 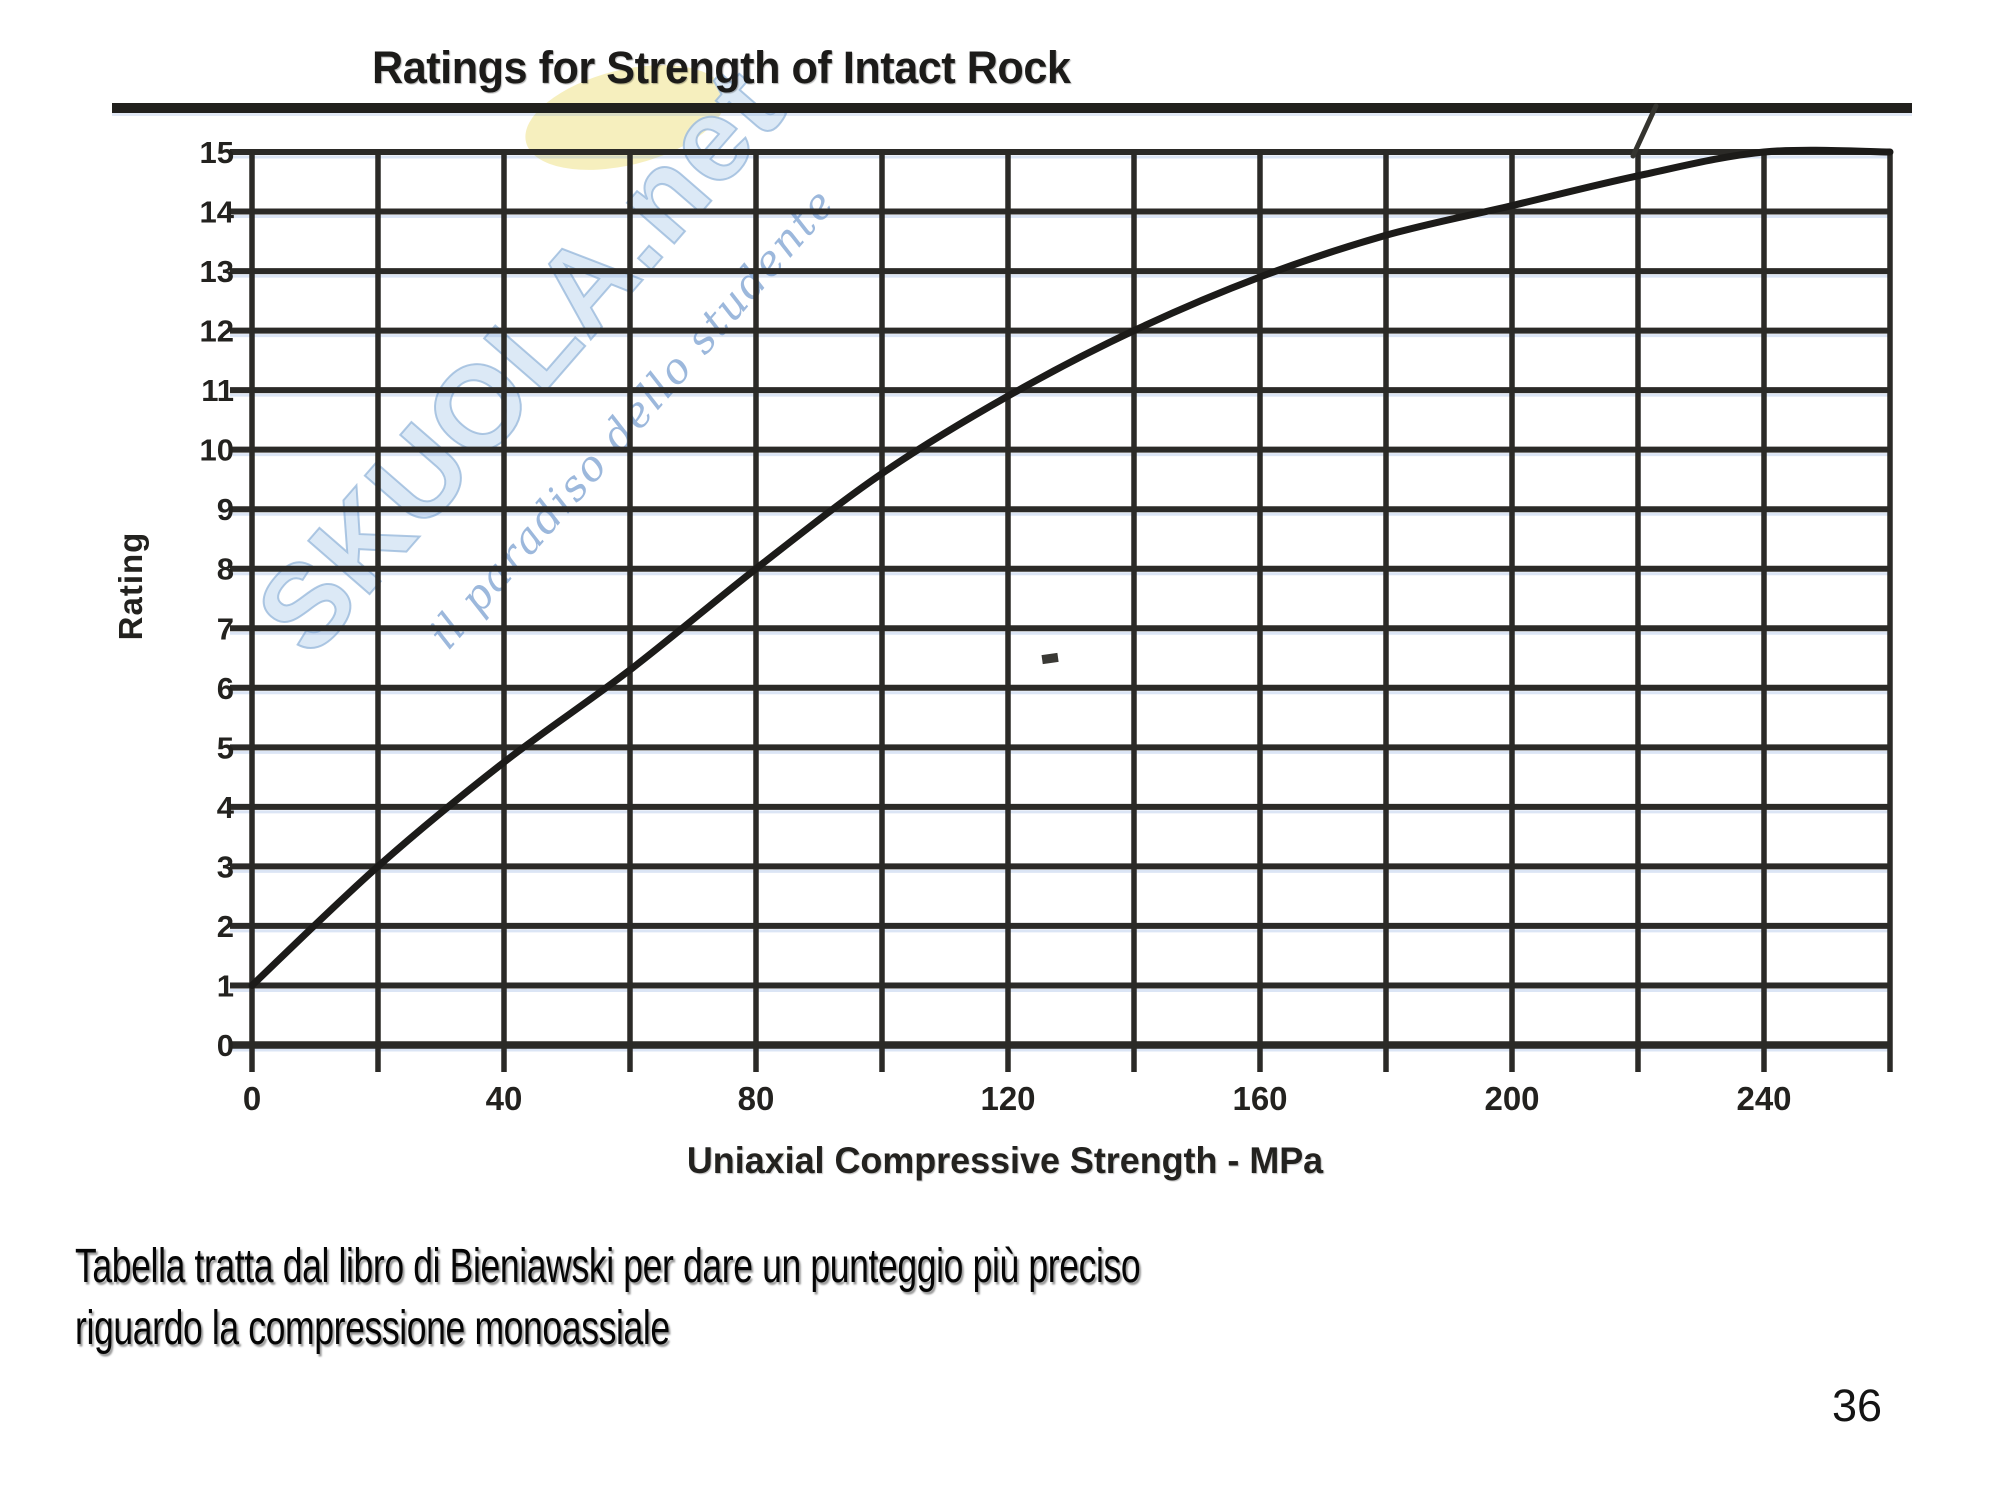 What do you see at coordinates (1012, 108) in the screenshot?
I see `title-underline-rule` at bounding box center [1012, 108].